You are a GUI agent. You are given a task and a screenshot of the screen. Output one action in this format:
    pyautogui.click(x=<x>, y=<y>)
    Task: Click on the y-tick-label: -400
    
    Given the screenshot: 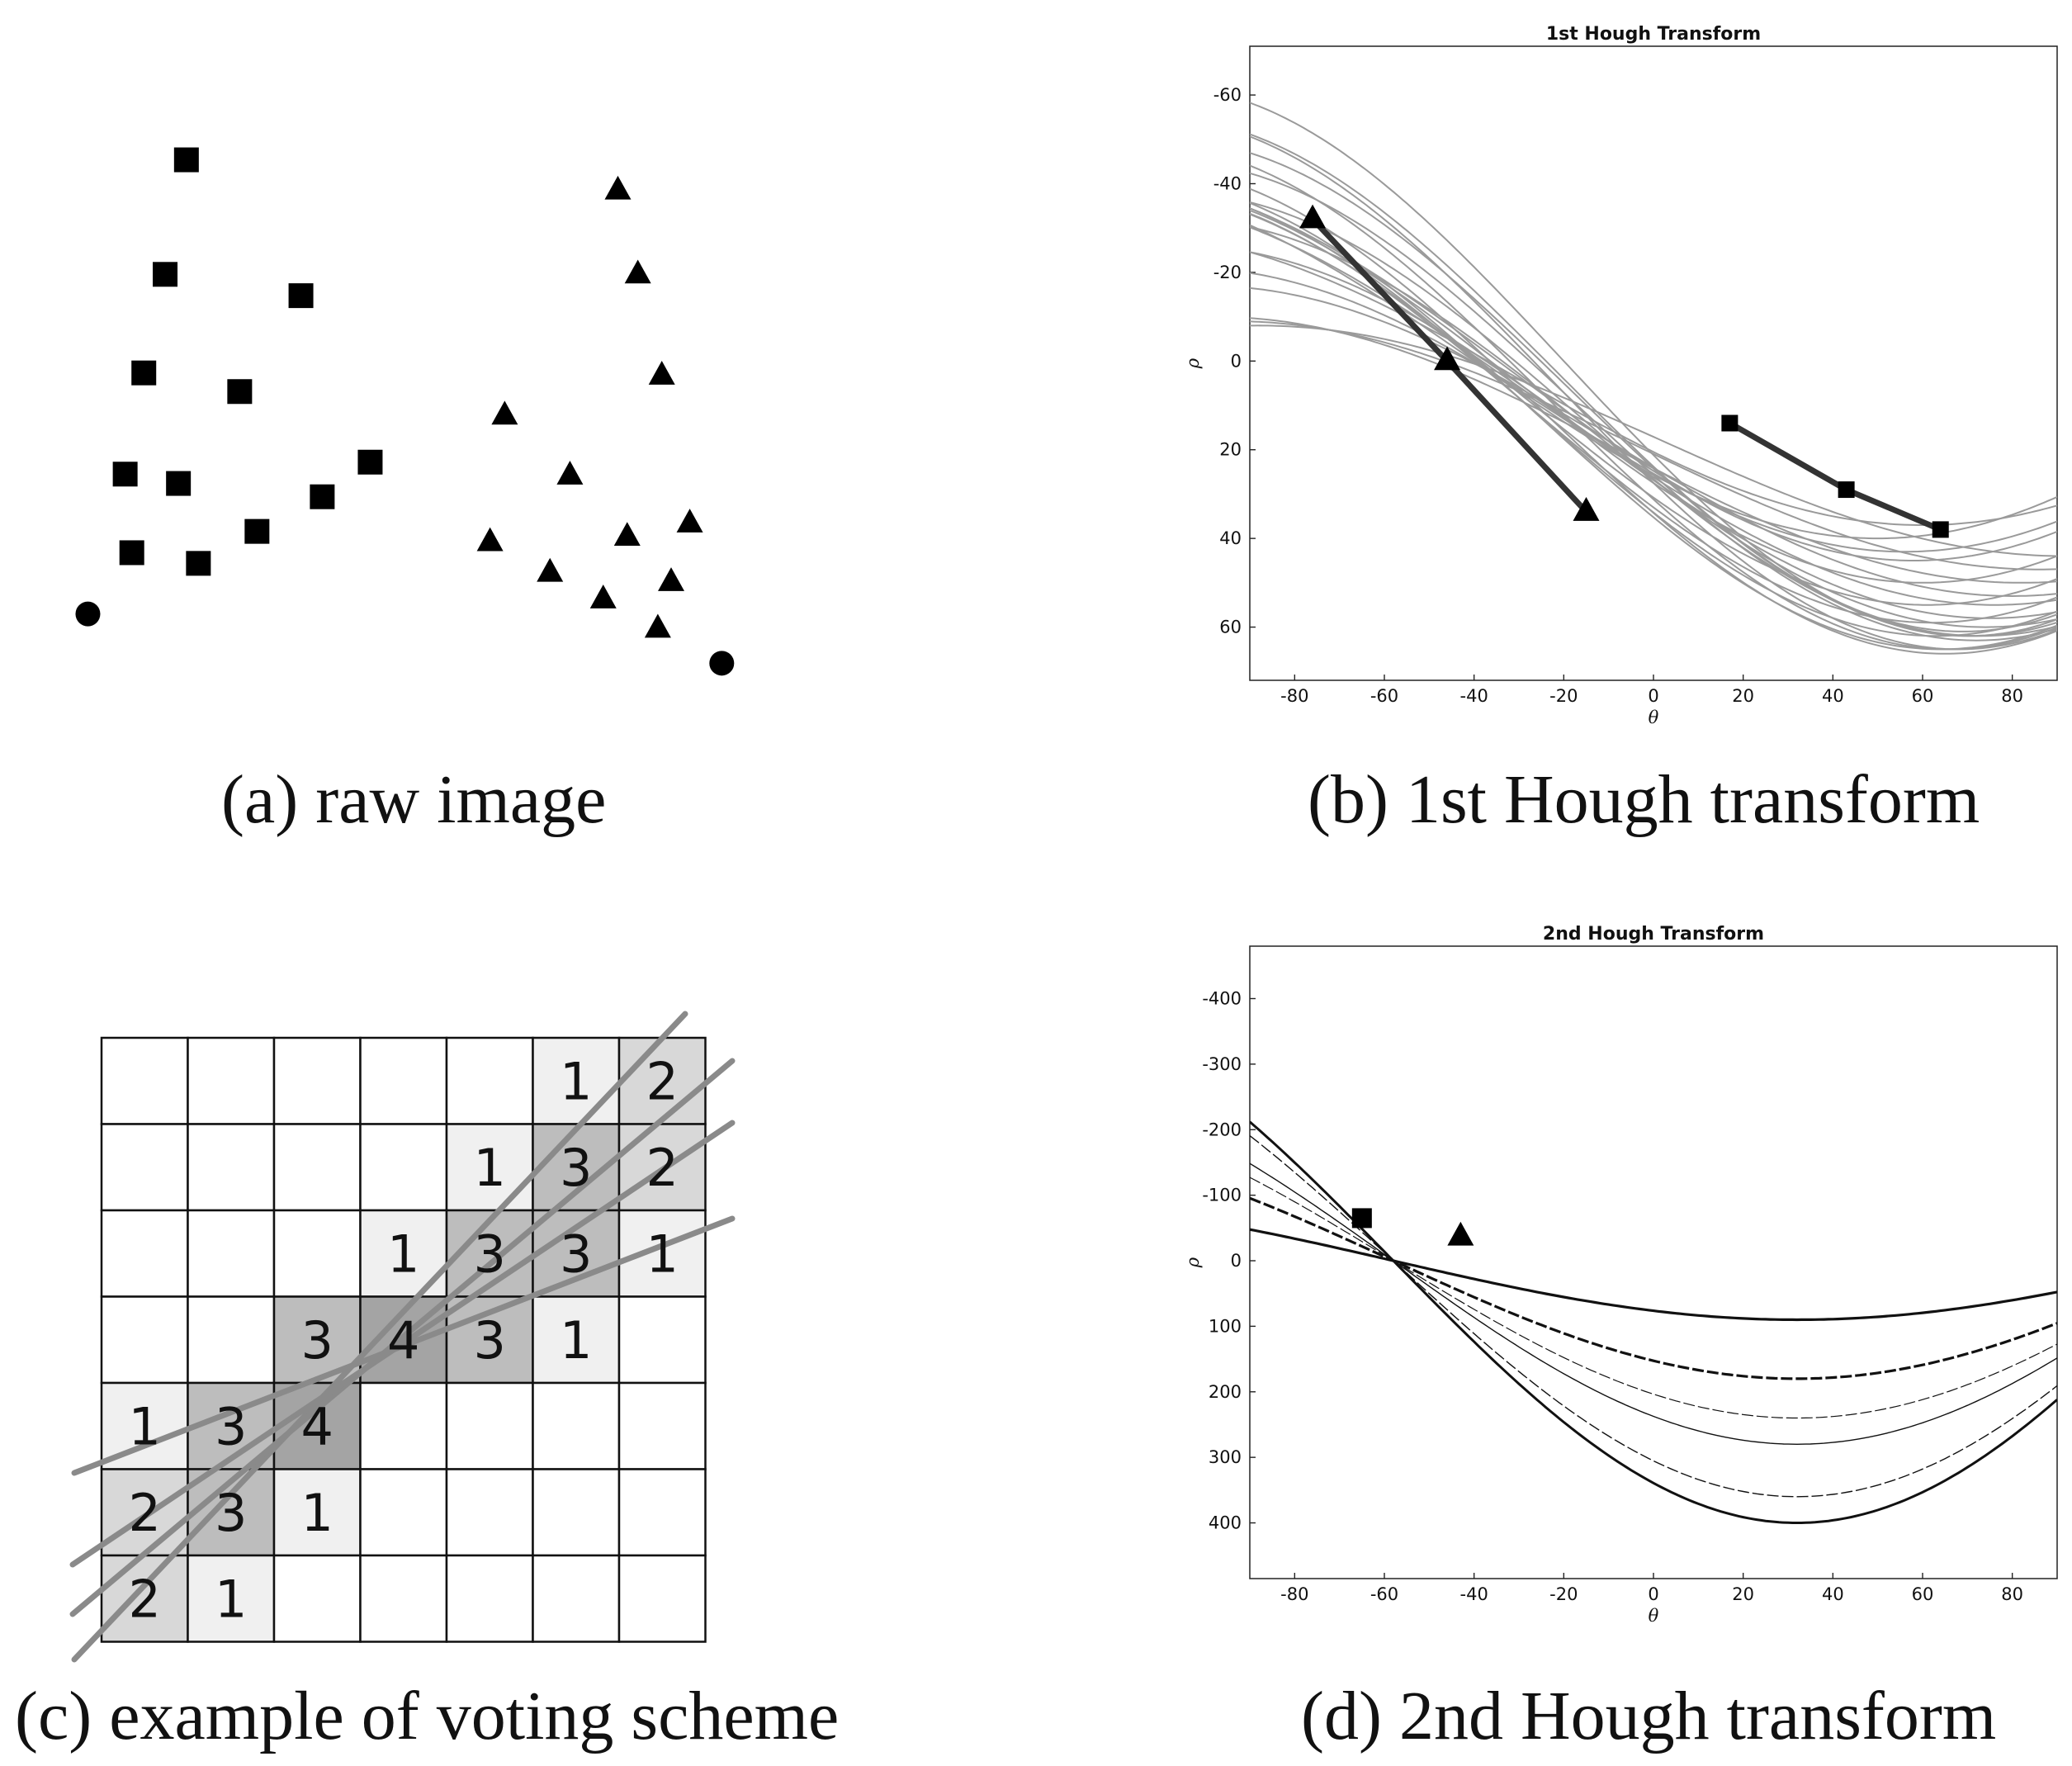 What is the action you would take?
    pyautogui.click(x=1222, y=999)
    